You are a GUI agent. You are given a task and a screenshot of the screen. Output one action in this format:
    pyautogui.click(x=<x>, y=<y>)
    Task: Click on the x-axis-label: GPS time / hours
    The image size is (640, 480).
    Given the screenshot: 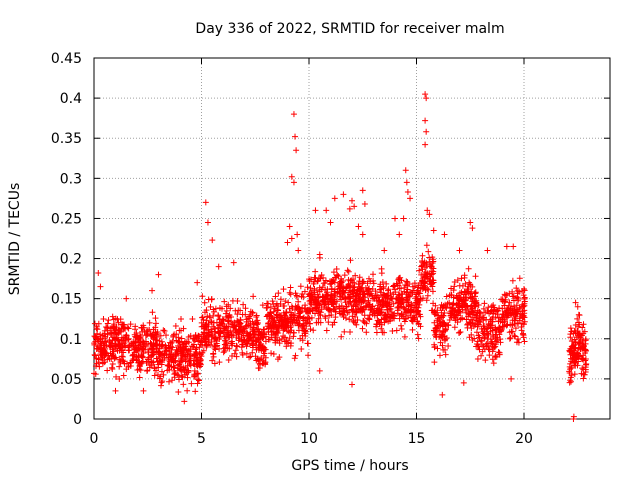 What is the action you would take?
    pyautogui.click(x=349, y=466)
    